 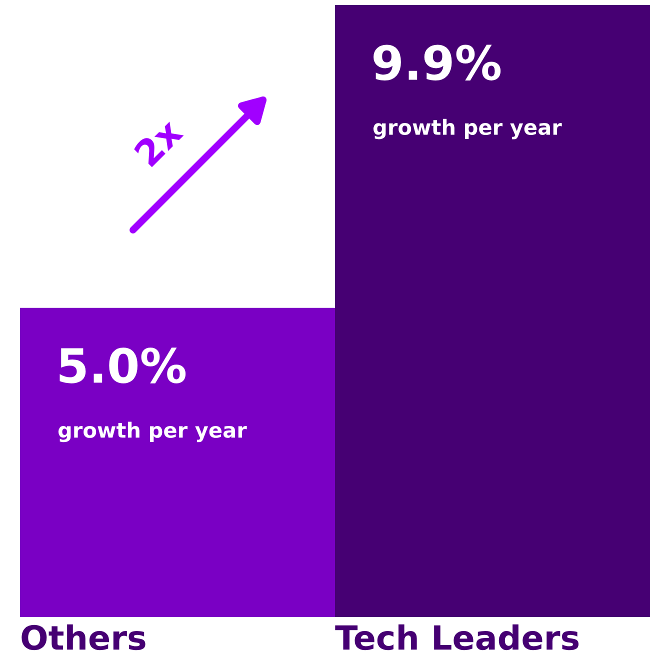 What do you see at coordinates (437, 62) in the screenshot?
I see `data-label: 9.9%` at bounding box center [437, 62].